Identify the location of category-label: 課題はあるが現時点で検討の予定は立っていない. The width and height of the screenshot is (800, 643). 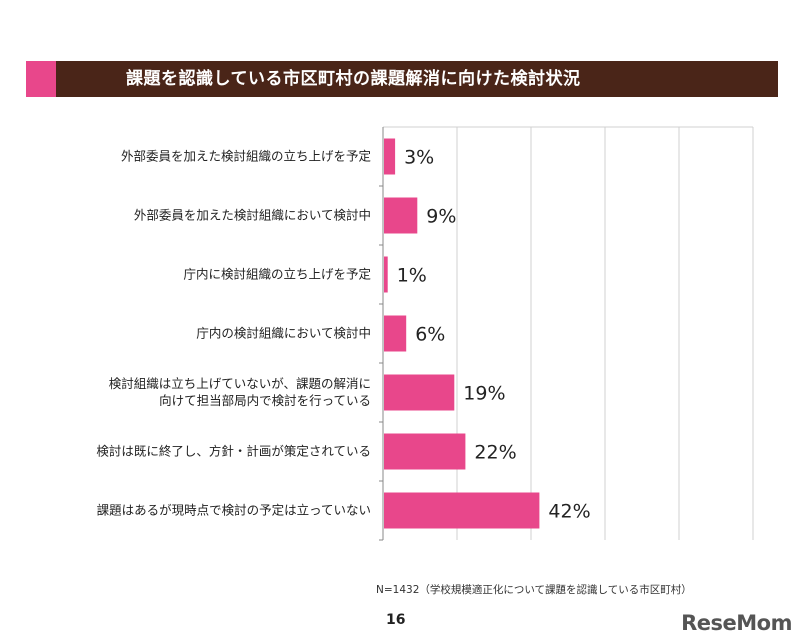
(234, 510).